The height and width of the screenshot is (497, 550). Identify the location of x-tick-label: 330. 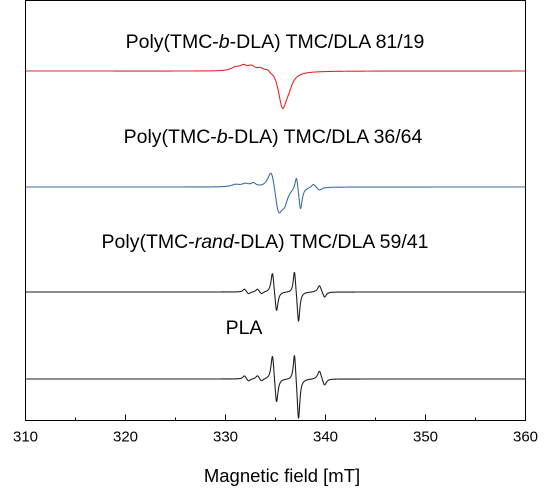
(225, 437).